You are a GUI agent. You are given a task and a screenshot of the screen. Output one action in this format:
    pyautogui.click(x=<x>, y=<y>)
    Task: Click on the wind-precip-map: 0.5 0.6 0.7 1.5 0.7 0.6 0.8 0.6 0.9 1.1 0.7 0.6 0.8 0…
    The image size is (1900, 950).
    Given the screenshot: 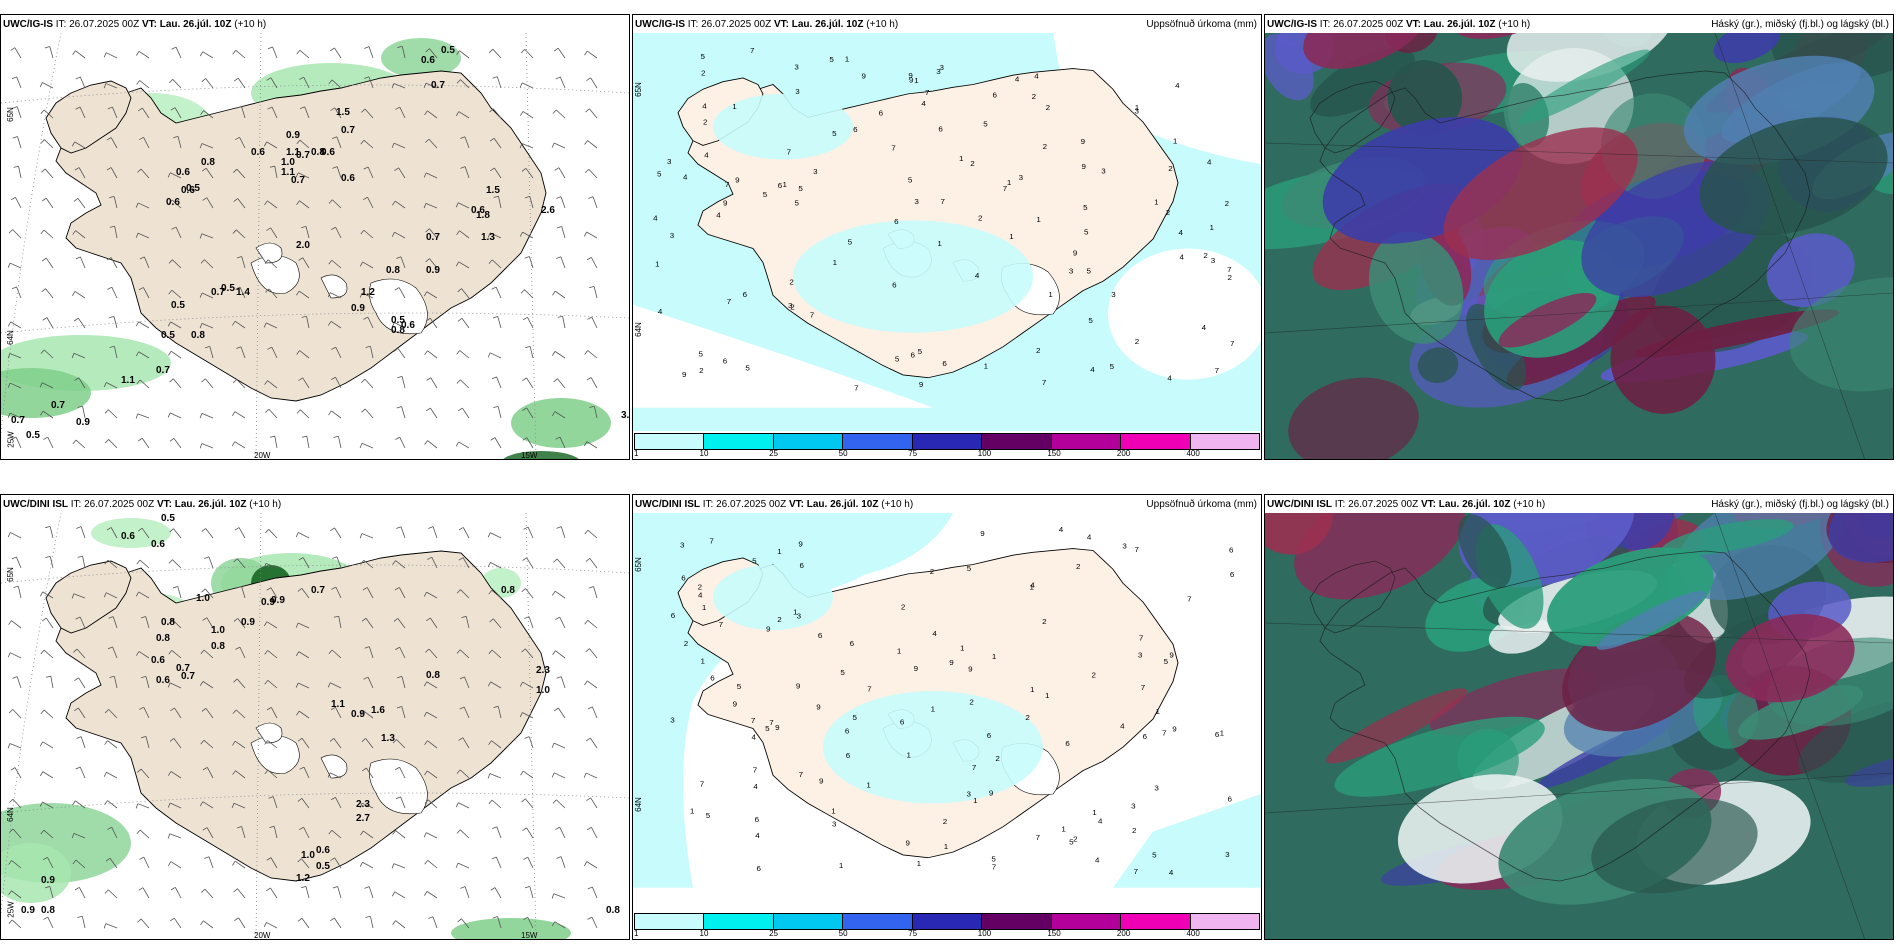 What is the action you would take?
    pyautogui.click(x=315, y=246)
    